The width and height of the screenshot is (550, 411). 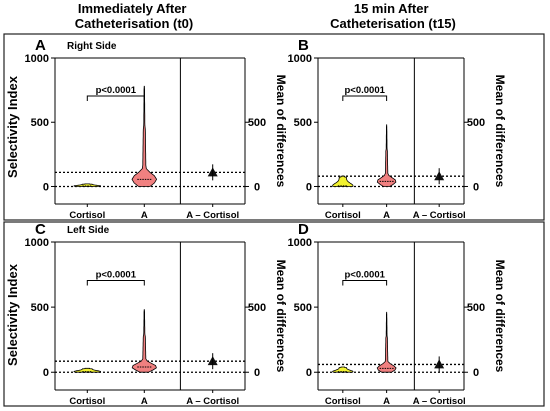 I want to click on panel-letter: D, so click(x=303, y=229).